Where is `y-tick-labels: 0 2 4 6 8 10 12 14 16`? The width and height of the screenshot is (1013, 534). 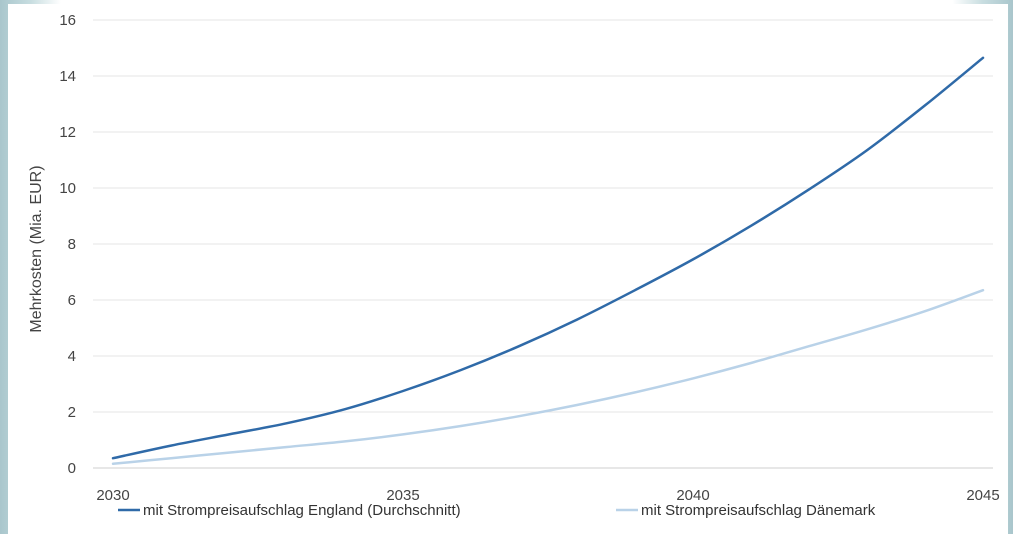
y-tick-labels: 0 2 4 6 8 10 12 14 16 is located at coordinates (67, 244).